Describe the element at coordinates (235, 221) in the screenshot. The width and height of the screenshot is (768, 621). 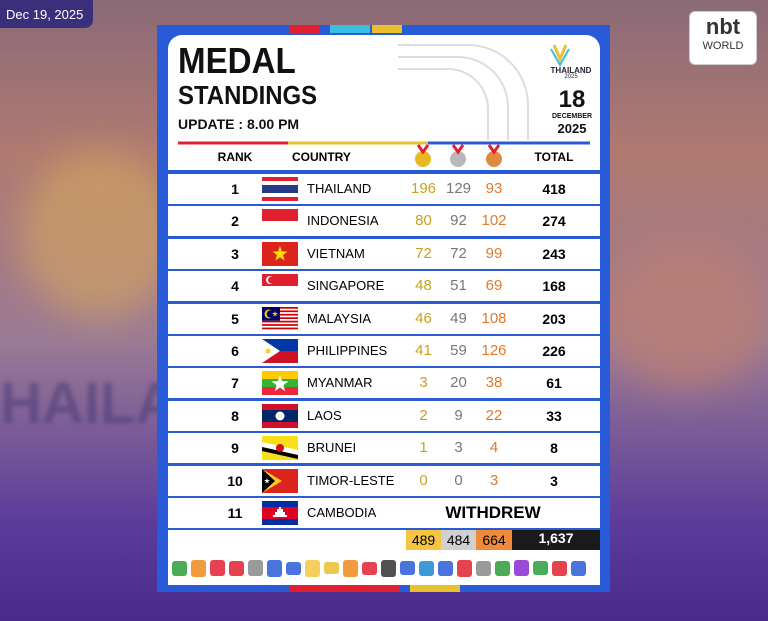
I see `rank: 2` at that location.